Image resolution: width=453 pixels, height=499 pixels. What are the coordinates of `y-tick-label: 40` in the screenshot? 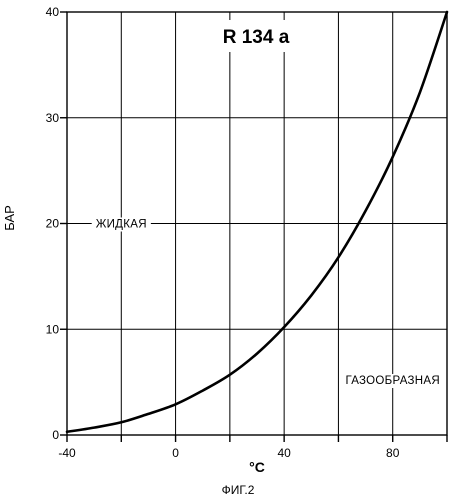 It's located at (53, 12).